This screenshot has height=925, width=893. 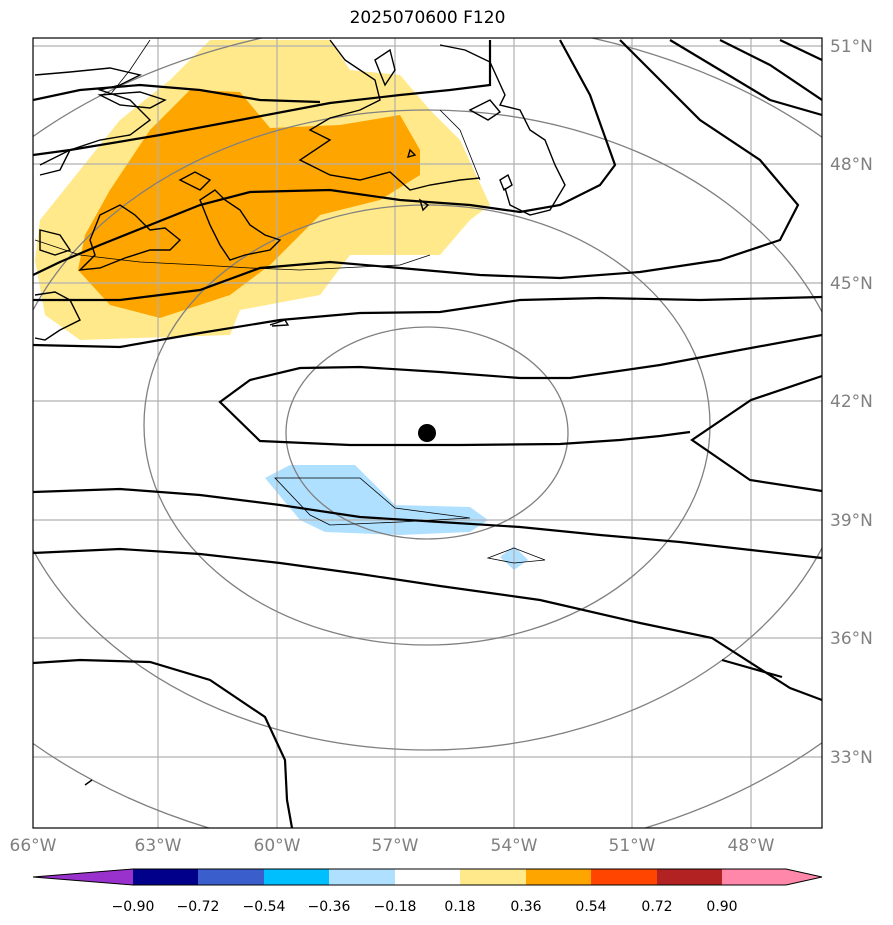 I want to click on lon-tick-label: 63°W, so click(x=158, y=846).